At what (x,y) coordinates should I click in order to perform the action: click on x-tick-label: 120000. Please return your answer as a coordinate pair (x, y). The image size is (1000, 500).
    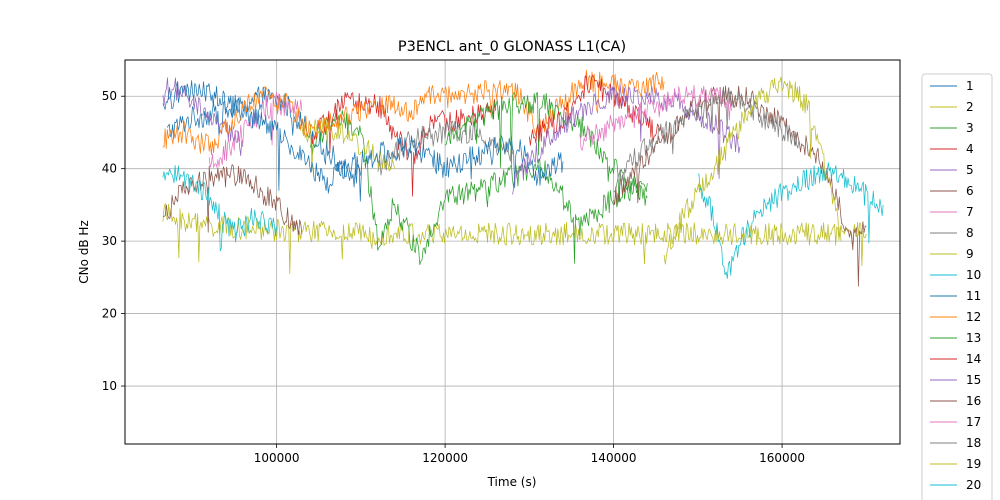
    Looking at the image, I should click on (445, 458).